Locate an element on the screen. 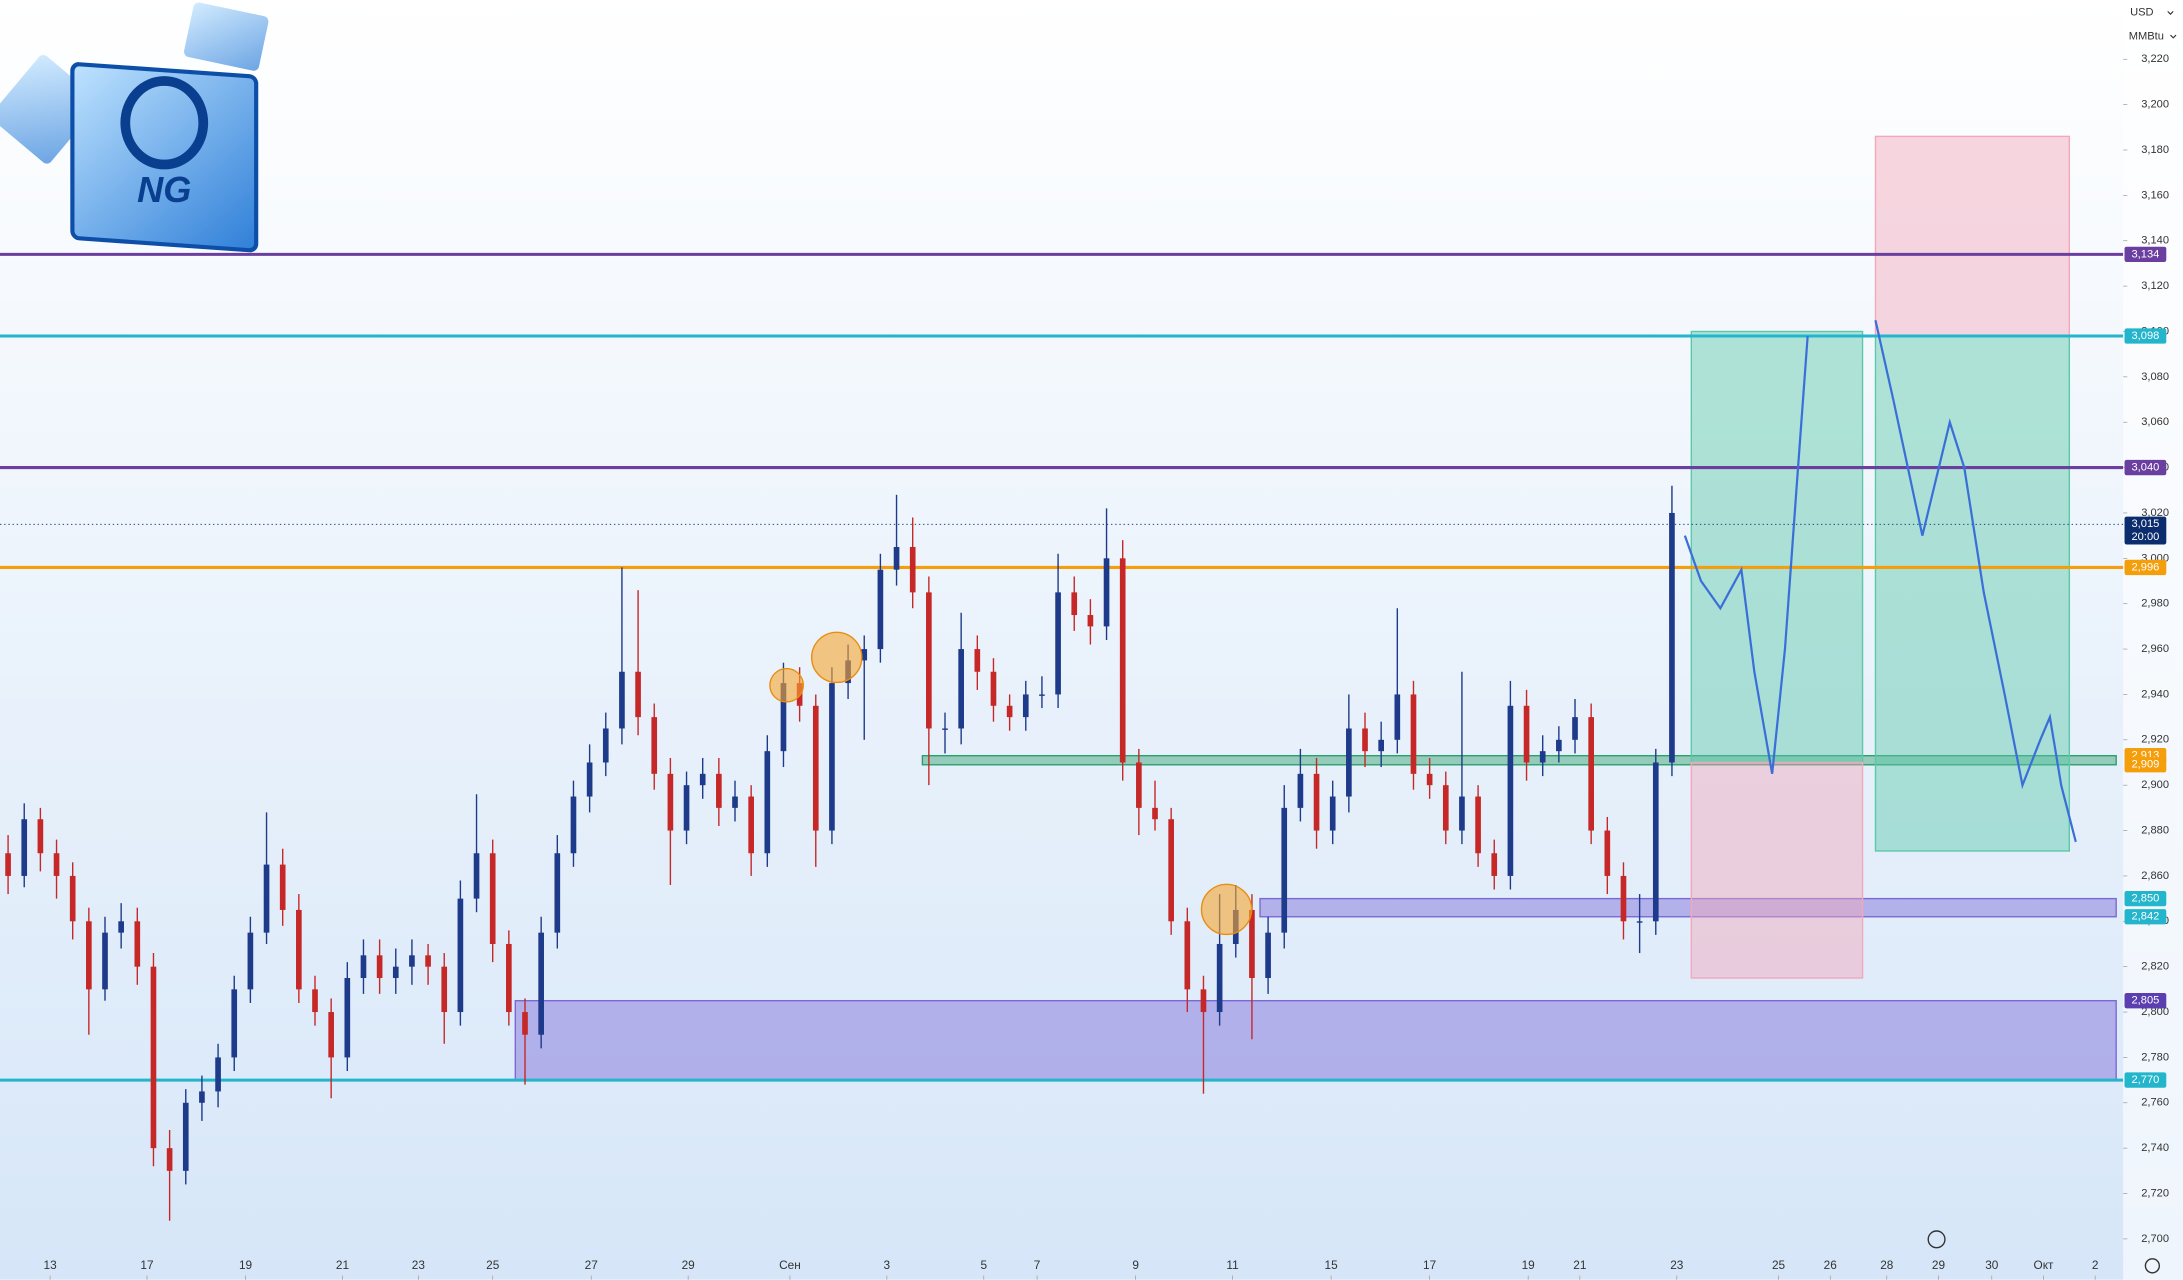 The width and height of the screenshot is (2183, 1280). y-tick-label: 2,760 is located at coordinates (2155, 1103).